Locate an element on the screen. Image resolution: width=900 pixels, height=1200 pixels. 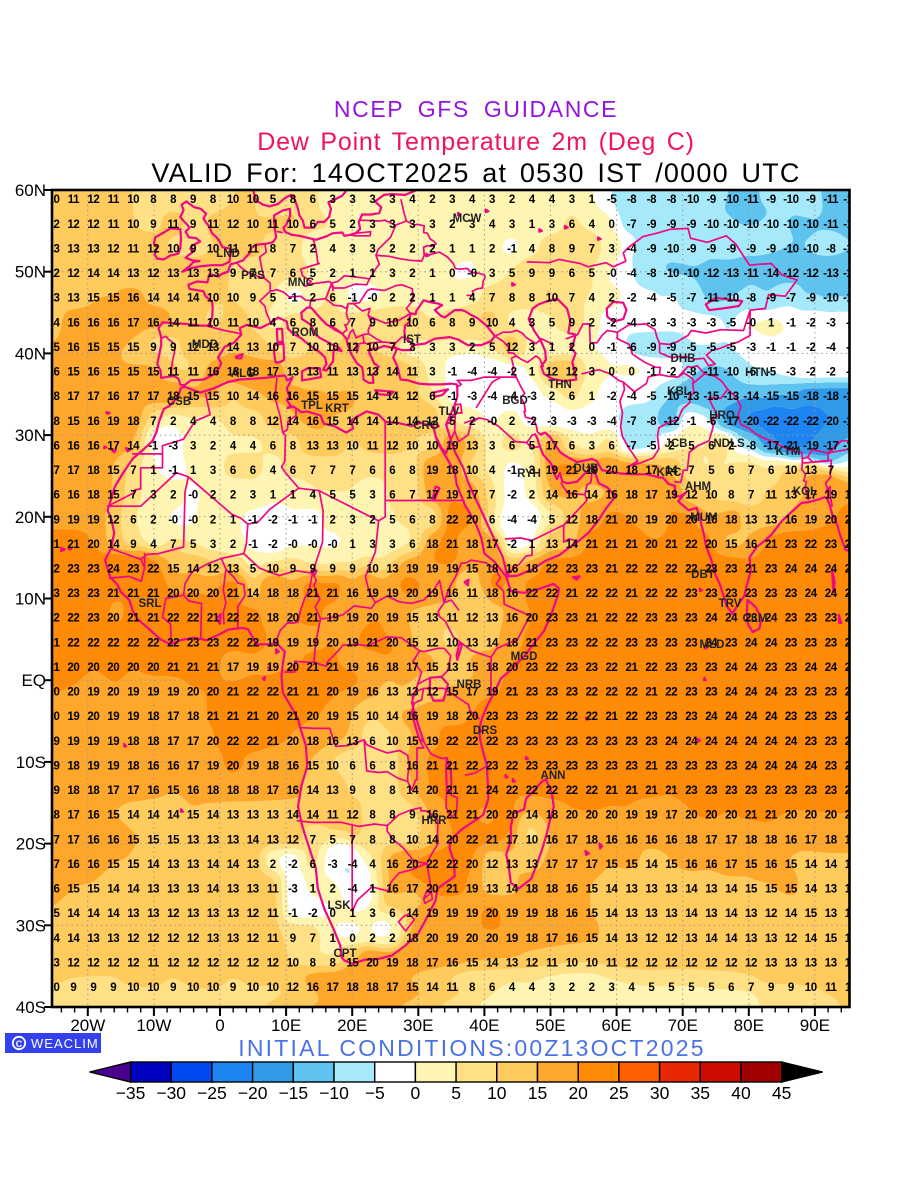
svg-text: 7 is located at coordinates (352, 323).